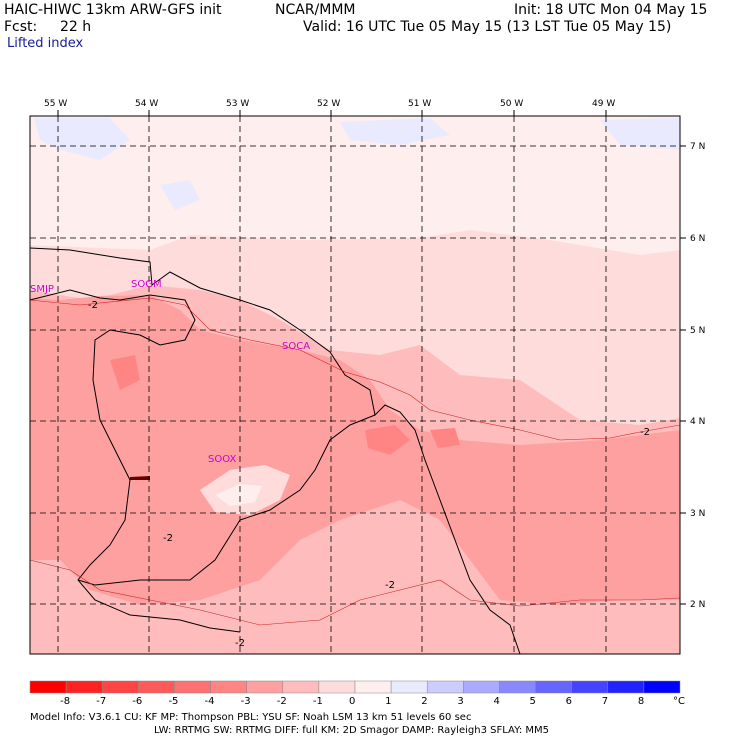 This screenshot has width=740, height=740. I want to click on forecast-label: Fcst:, so click(21, 27).